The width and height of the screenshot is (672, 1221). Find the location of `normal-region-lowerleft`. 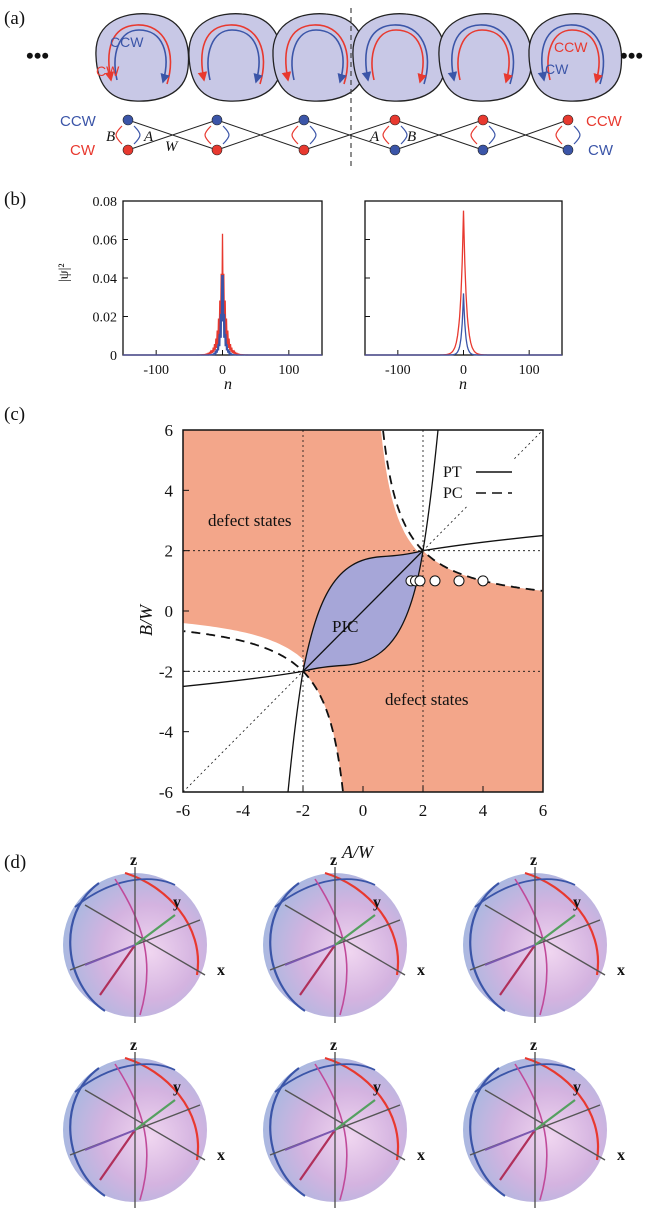

normal-region-lowerleft is located at coordinates (243, 706).